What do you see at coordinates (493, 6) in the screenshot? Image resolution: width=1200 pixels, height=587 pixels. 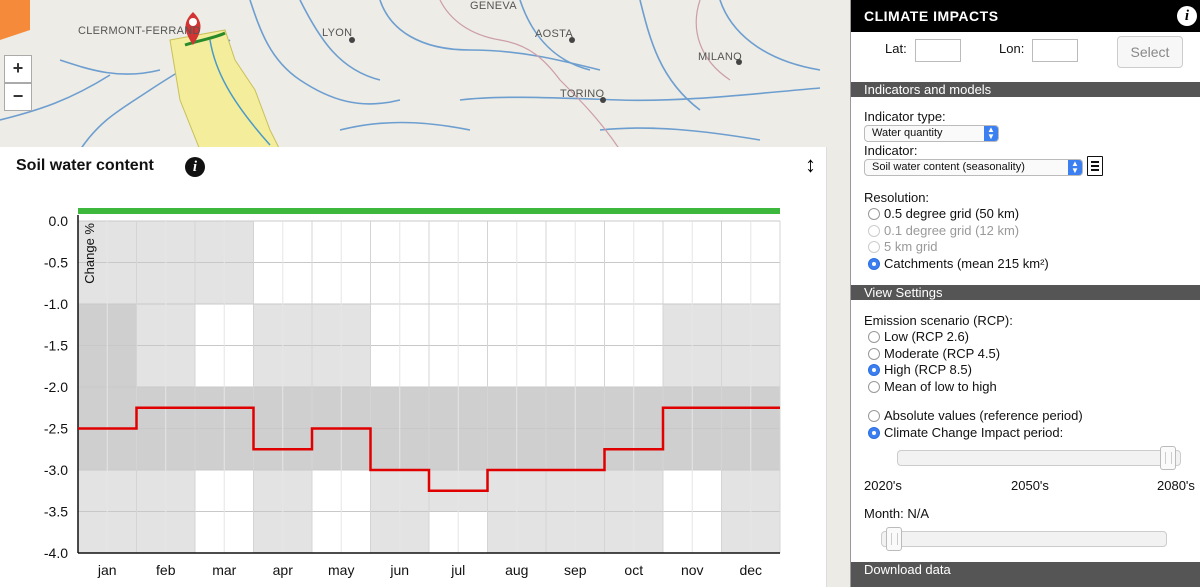 I see `city-label: GENEVA` at bounding box center [493, 6].